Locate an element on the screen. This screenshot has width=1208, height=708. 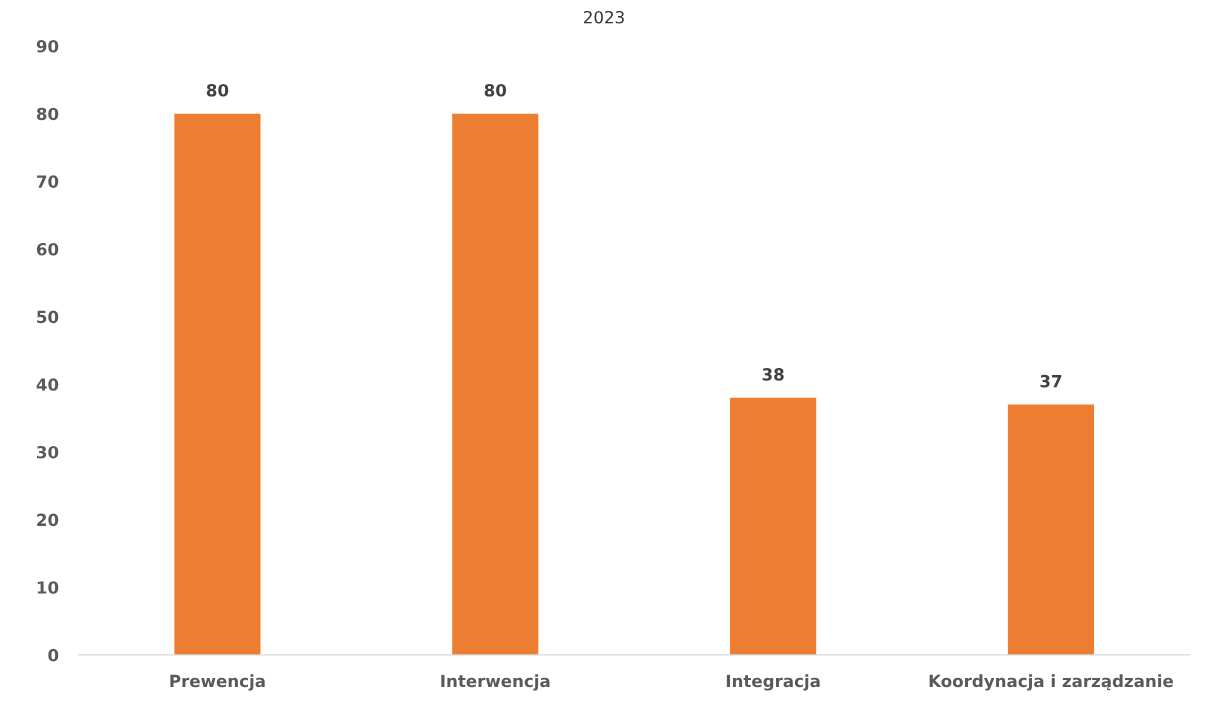
y-tick-label: 10 is located at coordinates (48, 587).